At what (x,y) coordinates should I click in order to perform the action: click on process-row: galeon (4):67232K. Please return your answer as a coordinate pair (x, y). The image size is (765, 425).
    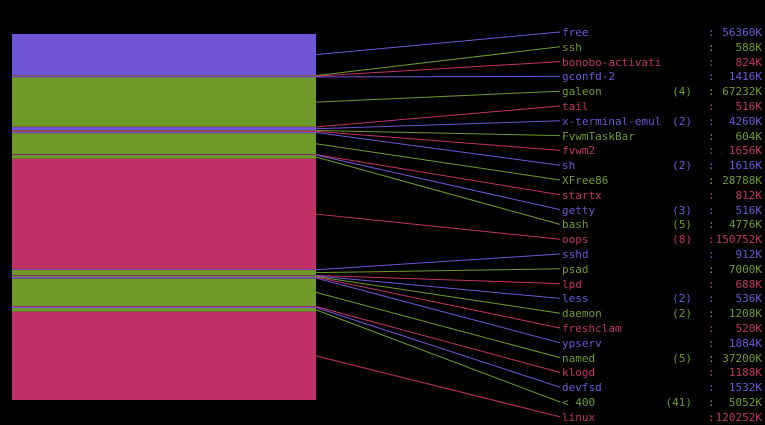
    Looking at the image, I should click on (662, 91).